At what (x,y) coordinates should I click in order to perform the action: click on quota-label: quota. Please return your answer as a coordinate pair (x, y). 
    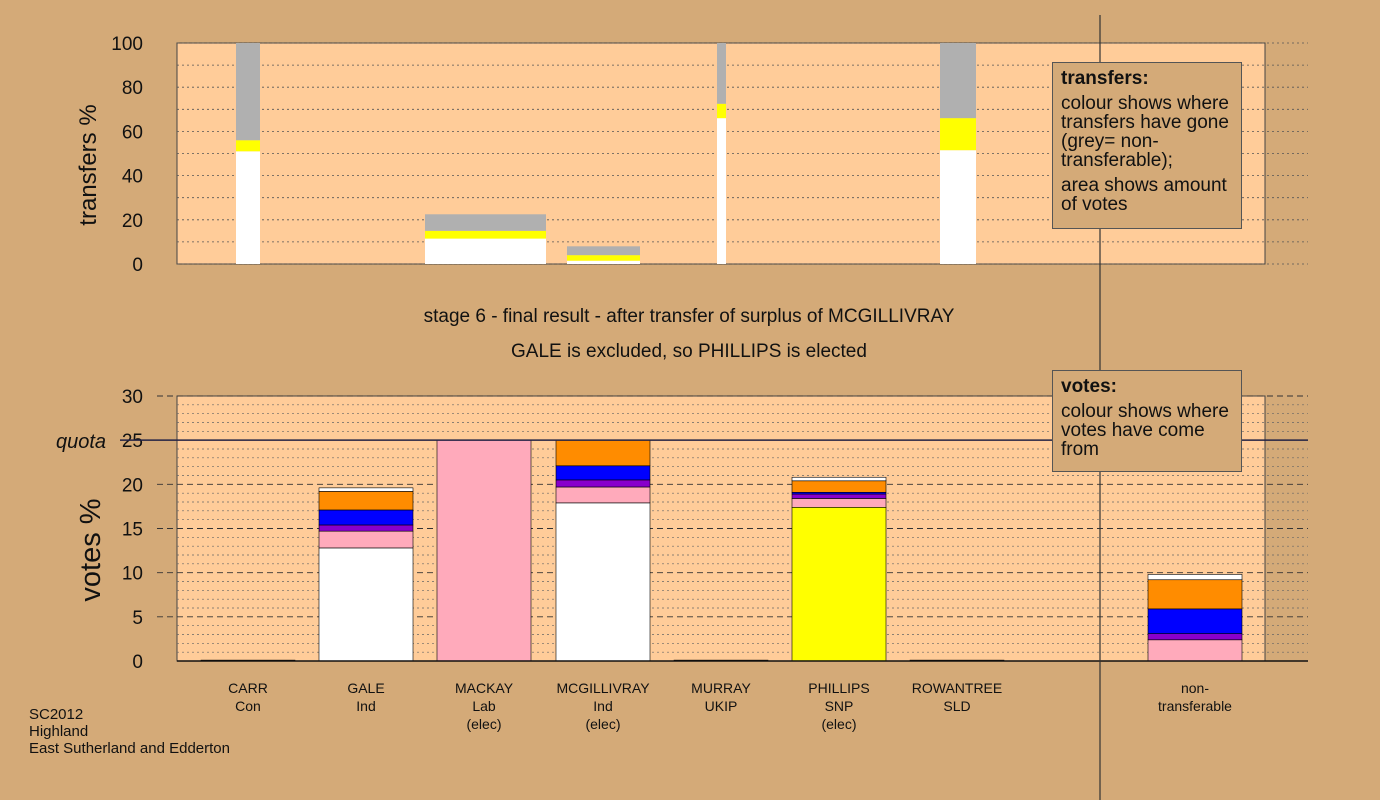
    Looking at the image, I should click on (81, 442).